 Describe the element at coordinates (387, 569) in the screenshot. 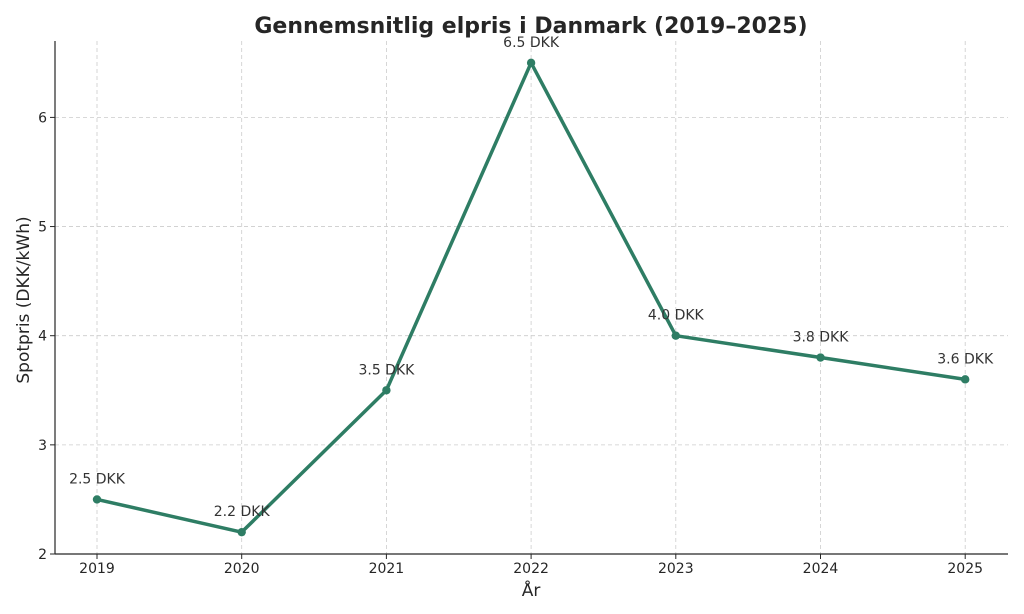

I see `x-tick-label: 2021` at that location.